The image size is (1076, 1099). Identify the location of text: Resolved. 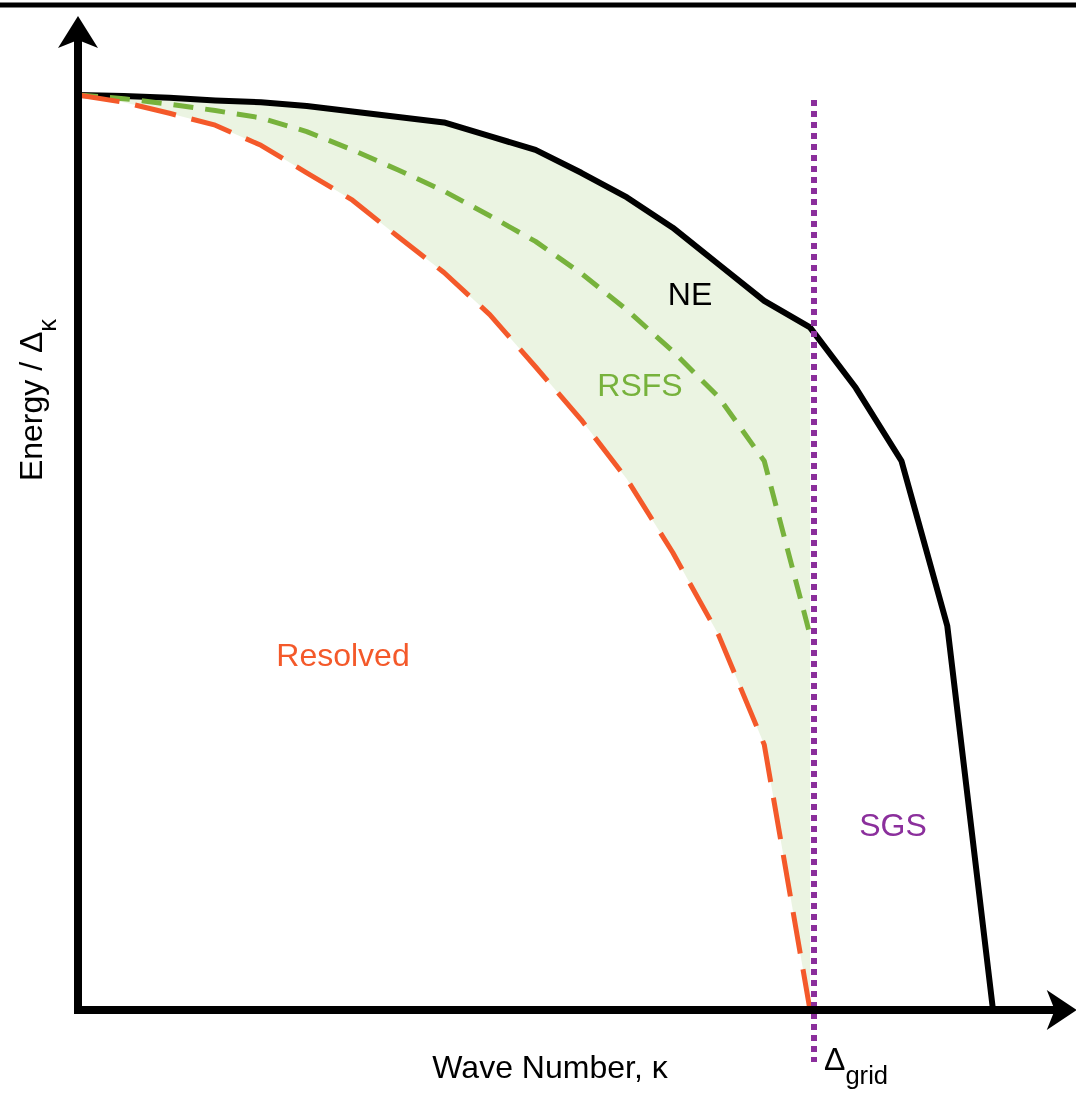
(343, 655).